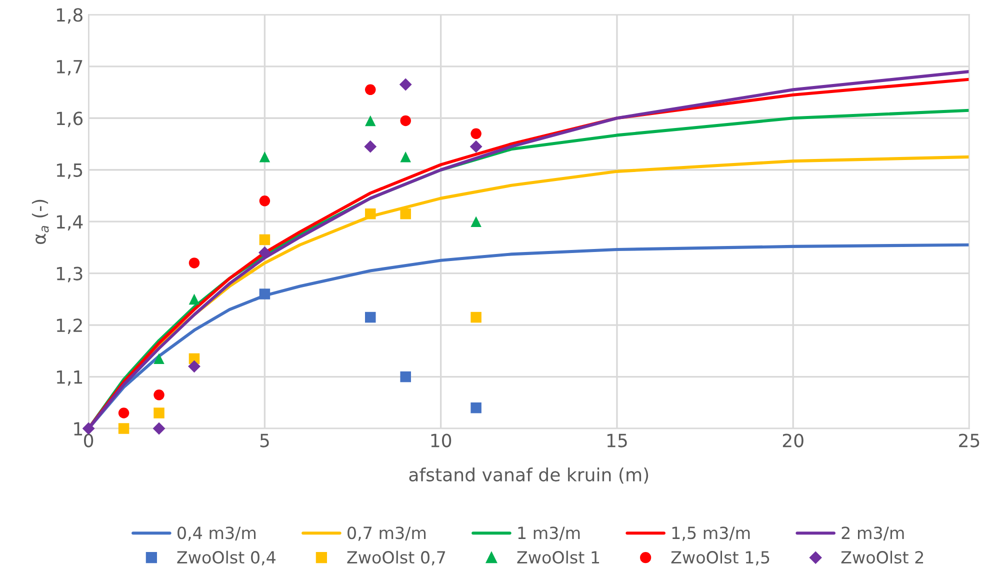  I want to click on legend-label: ZwoOlst 1,5, so click(720, 558).